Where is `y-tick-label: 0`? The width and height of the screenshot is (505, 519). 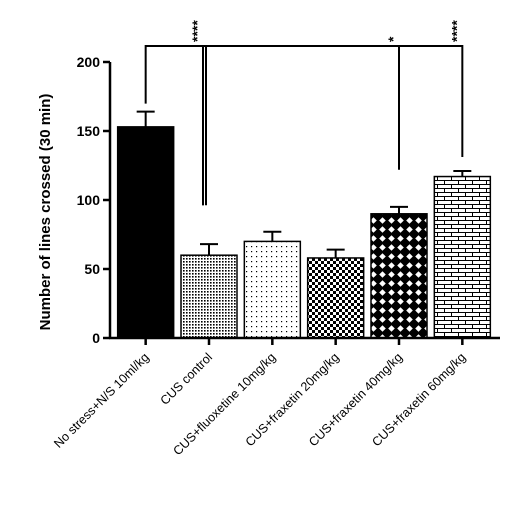 y-tick-label: 0 is located at coordinates (96, 338).